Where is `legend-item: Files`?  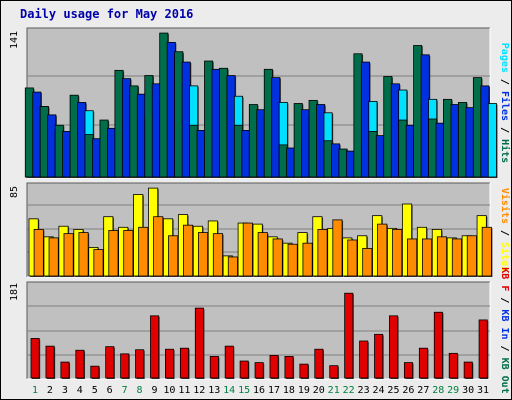
legend-item: Files is located at coordinates (505, 106).